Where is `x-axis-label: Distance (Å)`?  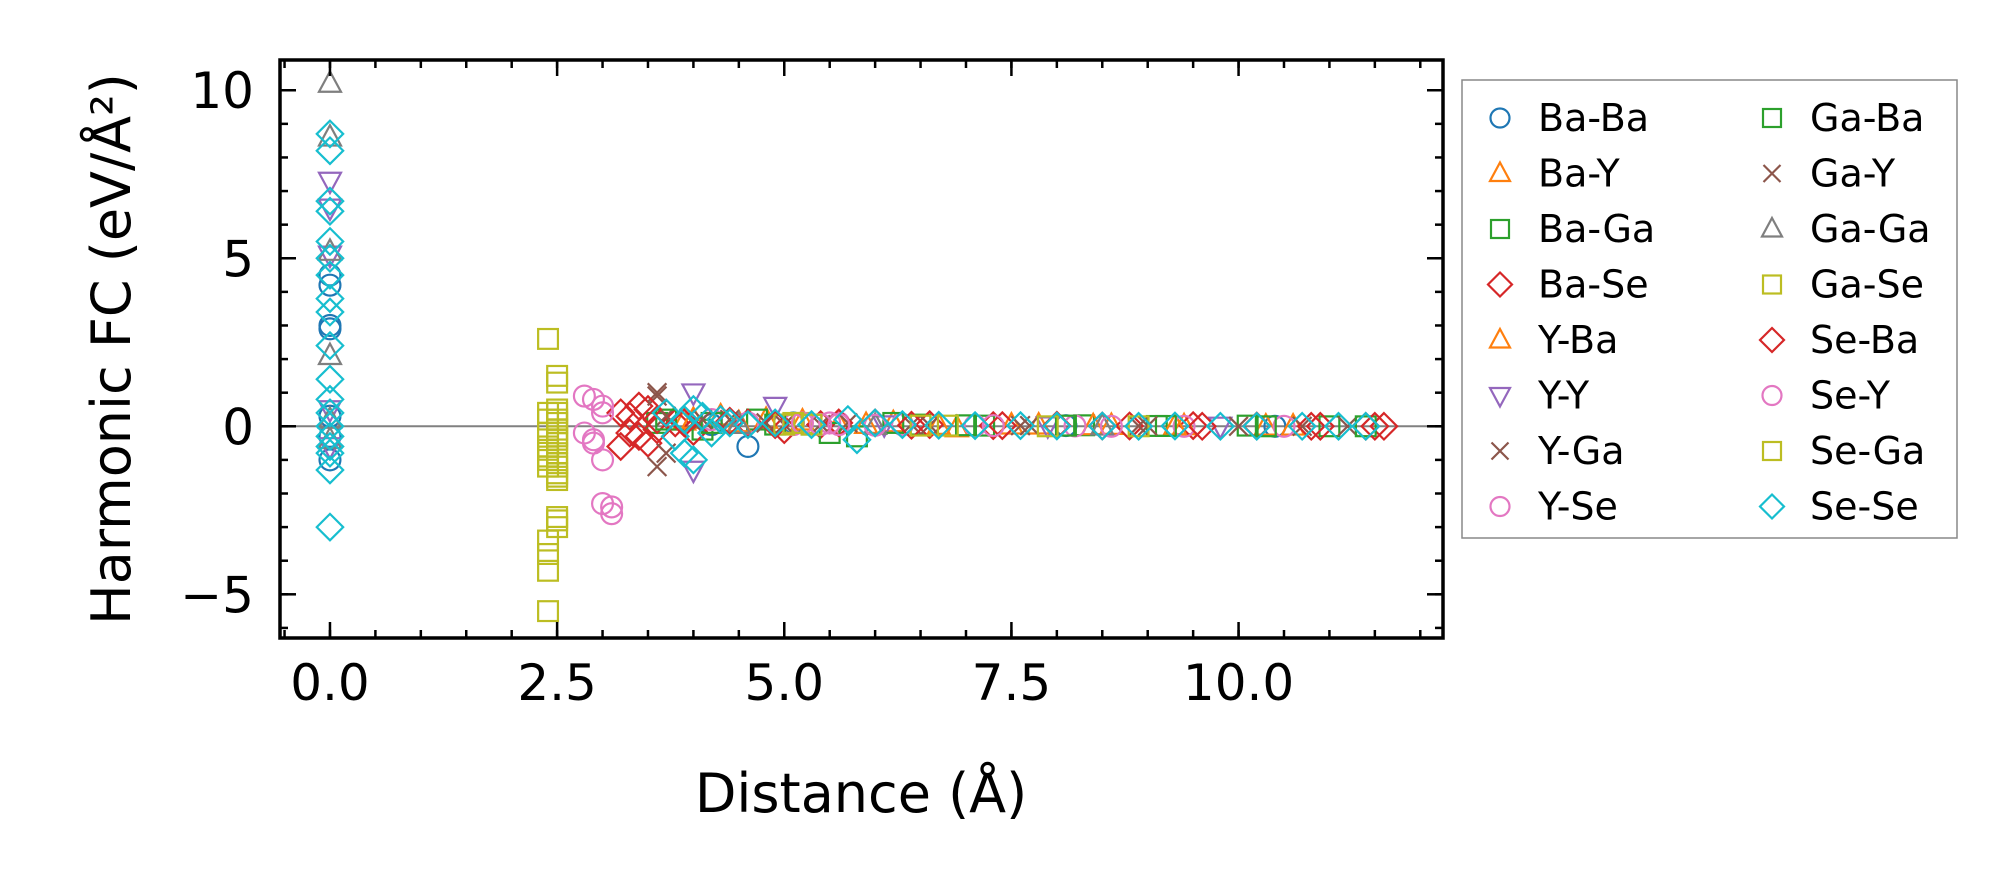 x-axis-label: Distance (Å) is located at coordinates (861, 793).